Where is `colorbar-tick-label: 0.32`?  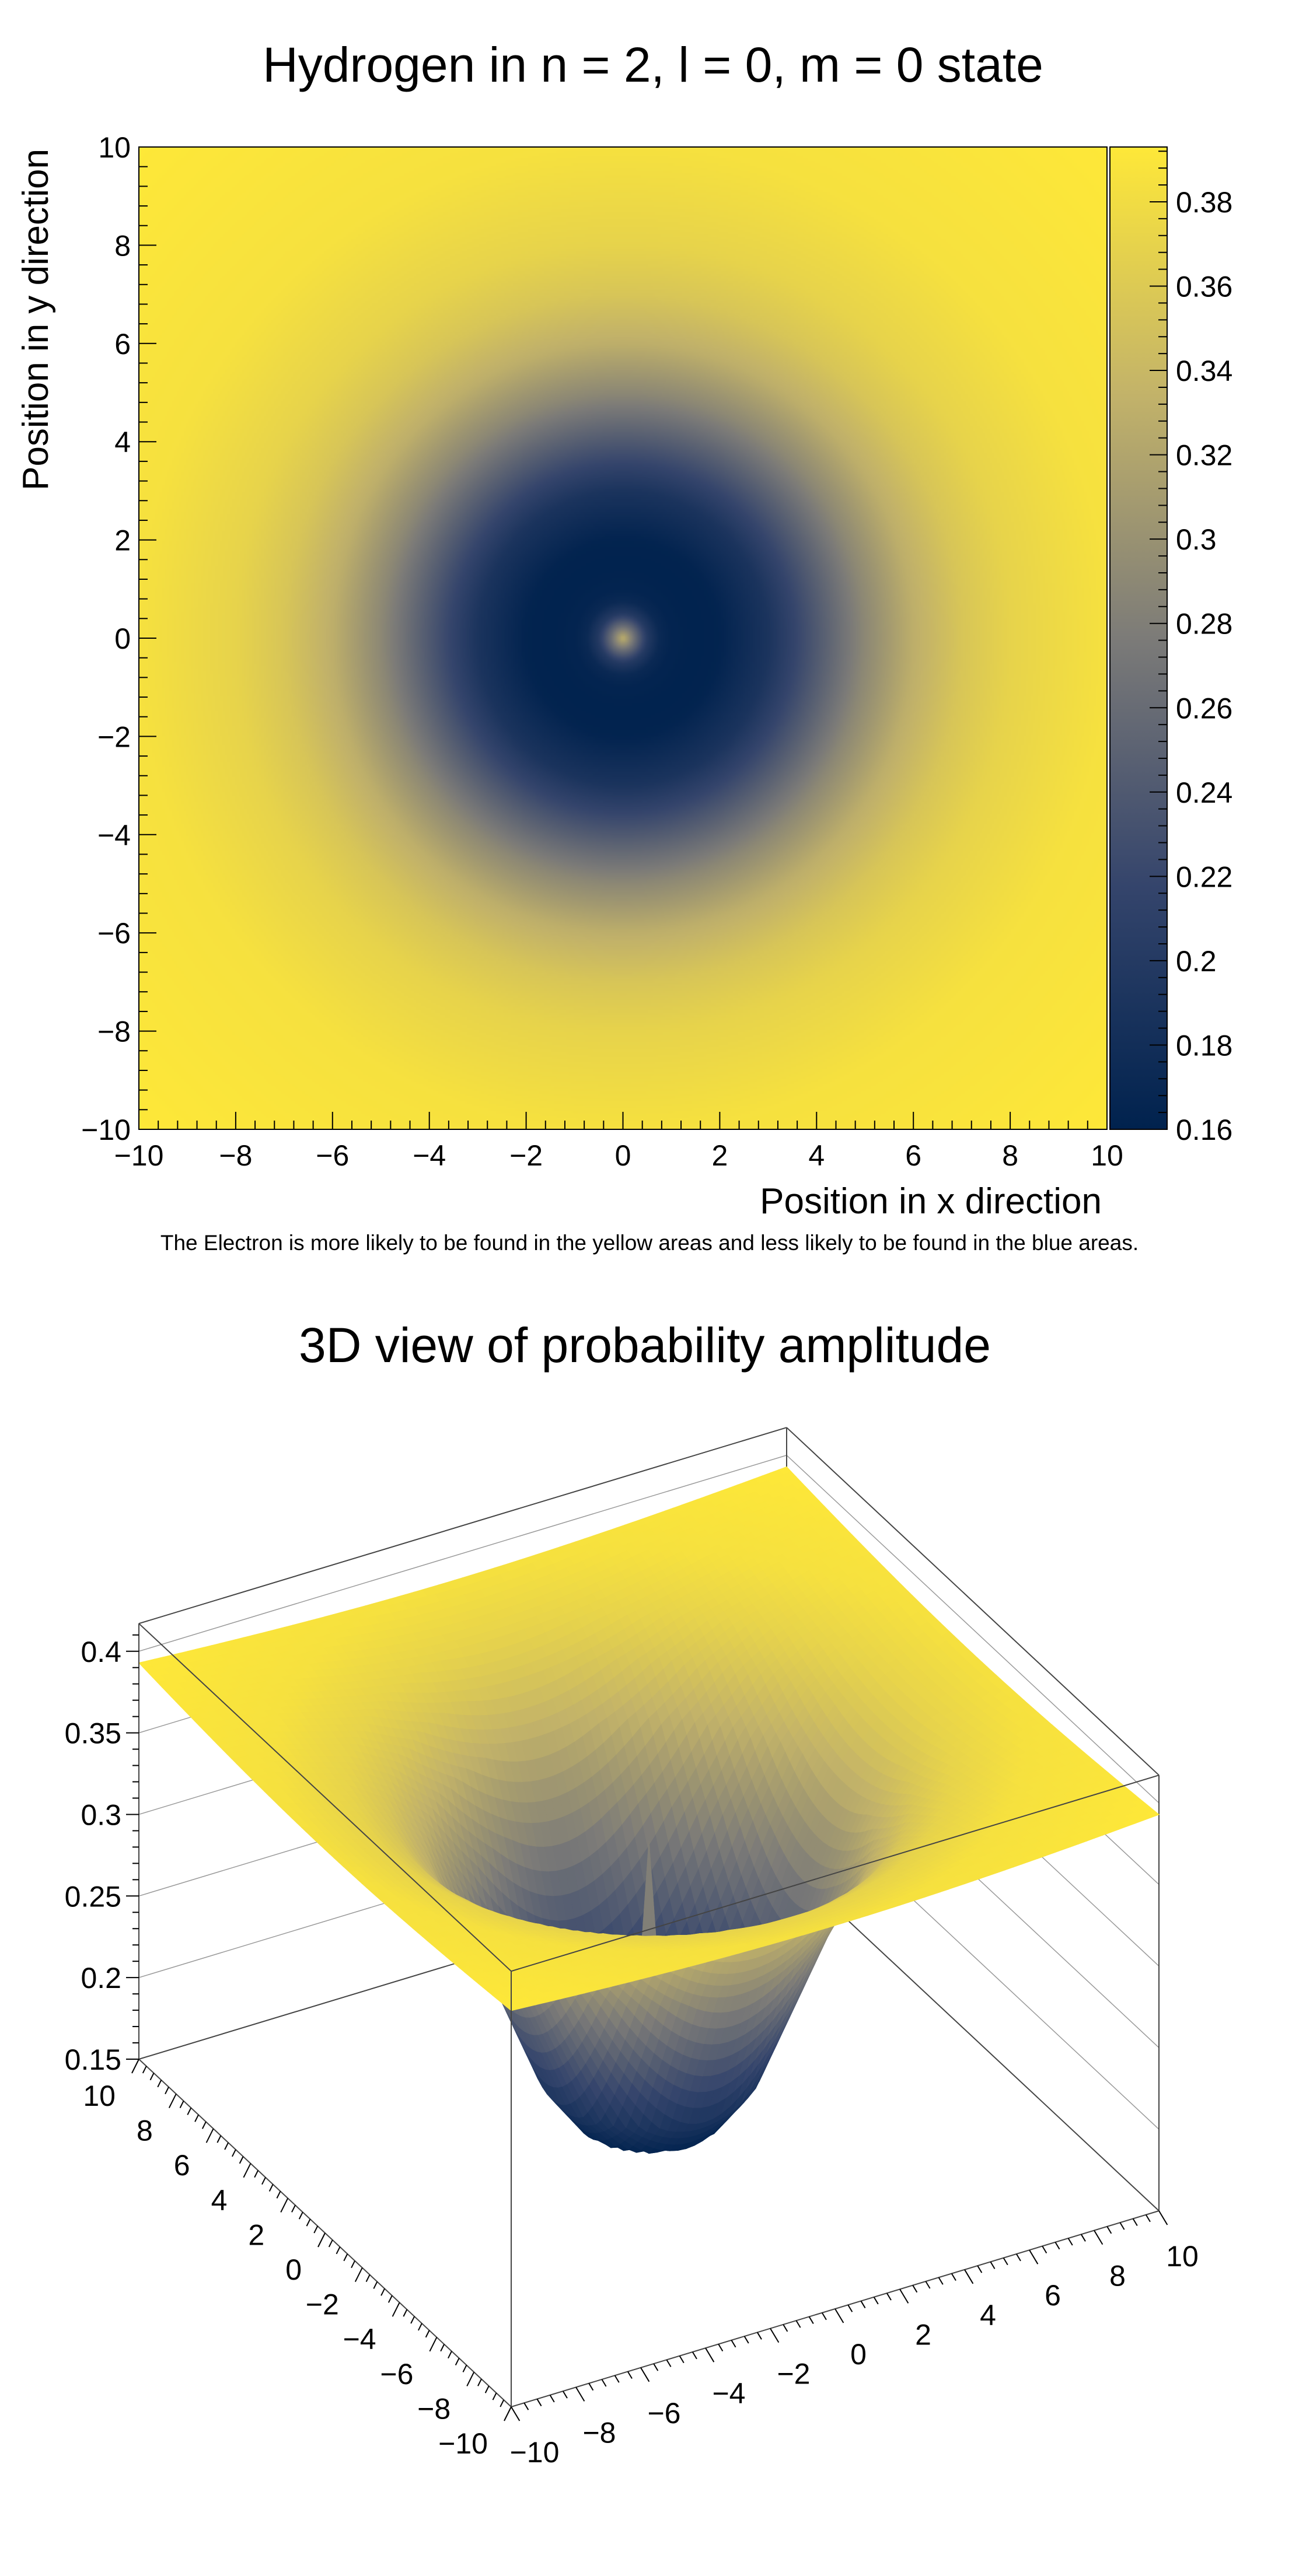 colorbar-tick-label: 0.32 is located at coordinates (1204, 455).